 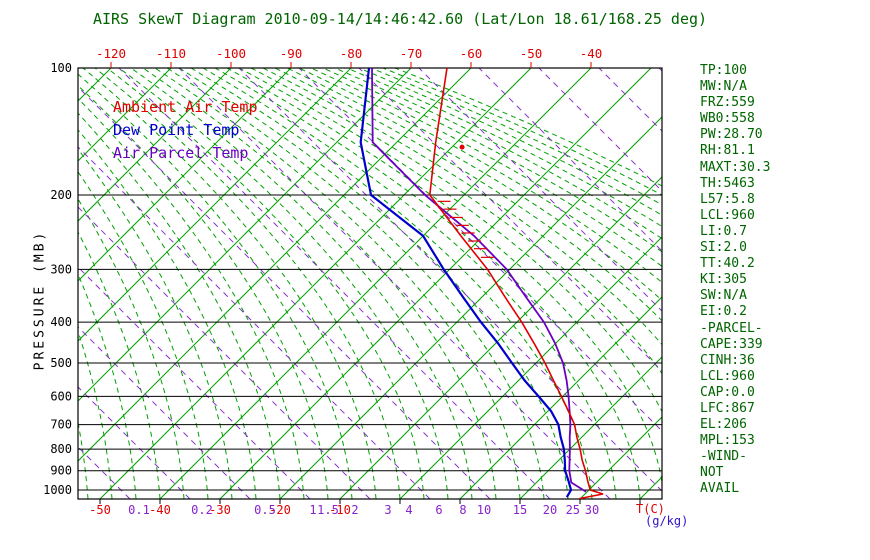 What do you see at coordinates (280, 510) in the screenshot?
I see `svg-text: -20` at bounding box center [280, 510].